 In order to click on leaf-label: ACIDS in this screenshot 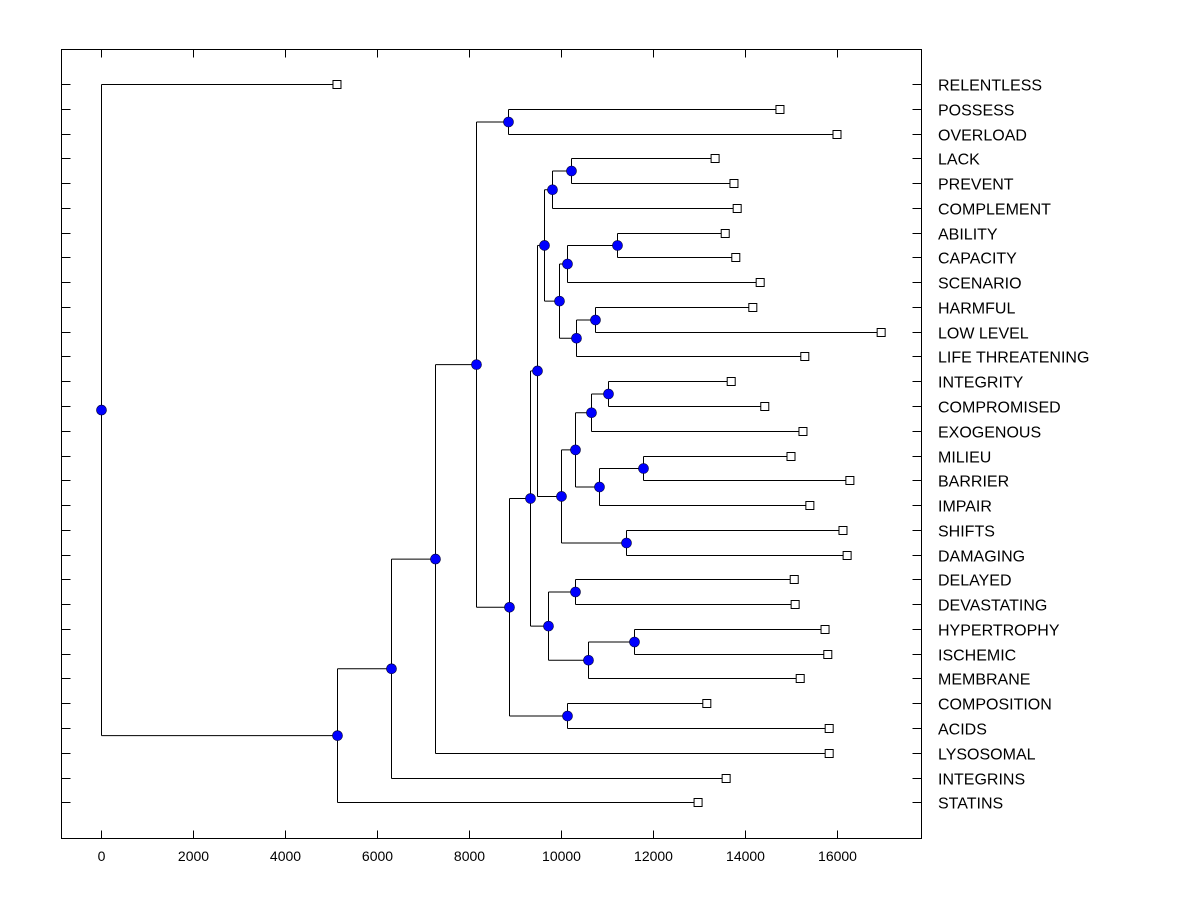, I will do `click(962, 730)`.